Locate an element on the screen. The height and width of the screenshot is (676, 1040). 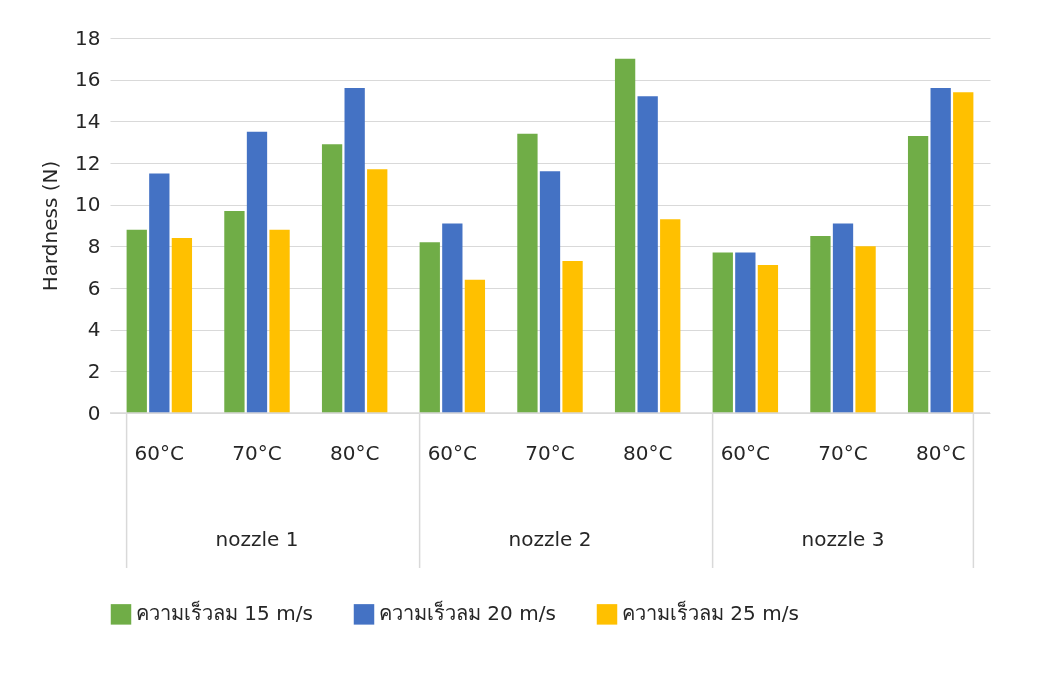
legend-label: ความเร็วลม 20 m/s is located at coordinates (467, 613).